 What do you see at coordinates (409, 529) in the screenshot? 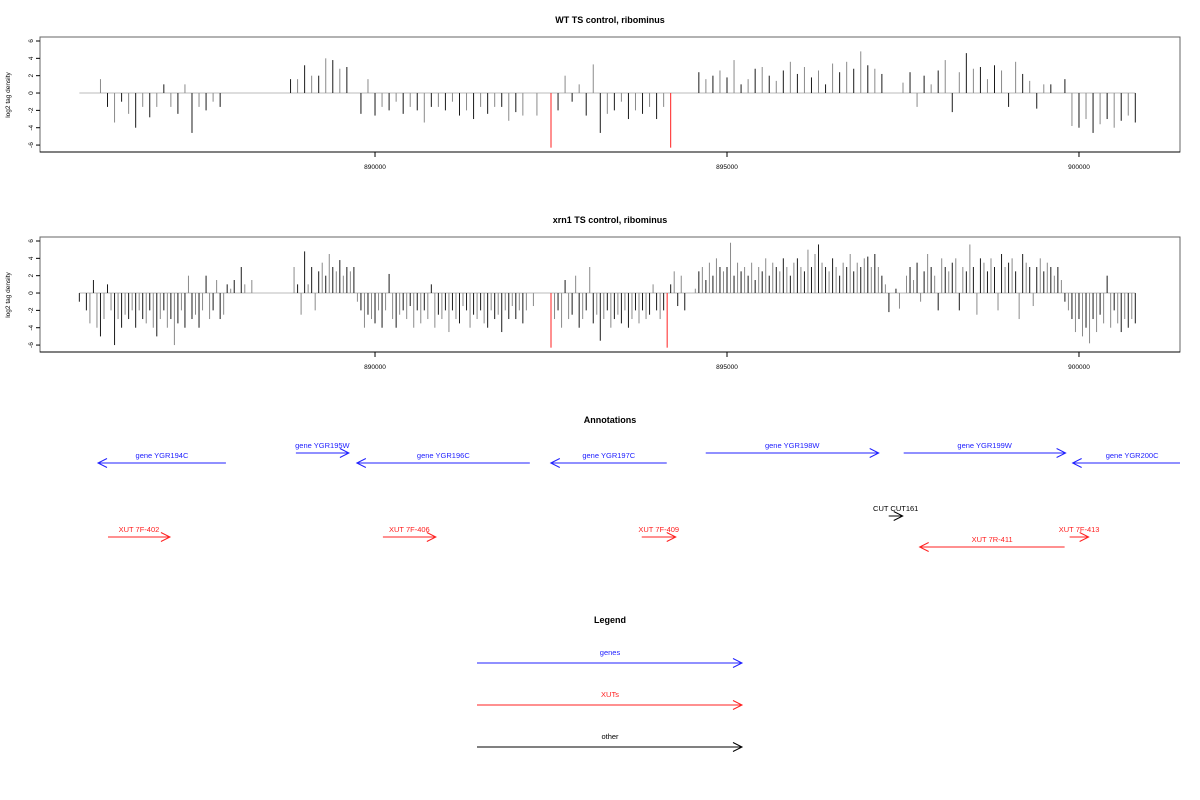
I see `feature-label: XUT 7F-406` at bounding box center [409, 529].